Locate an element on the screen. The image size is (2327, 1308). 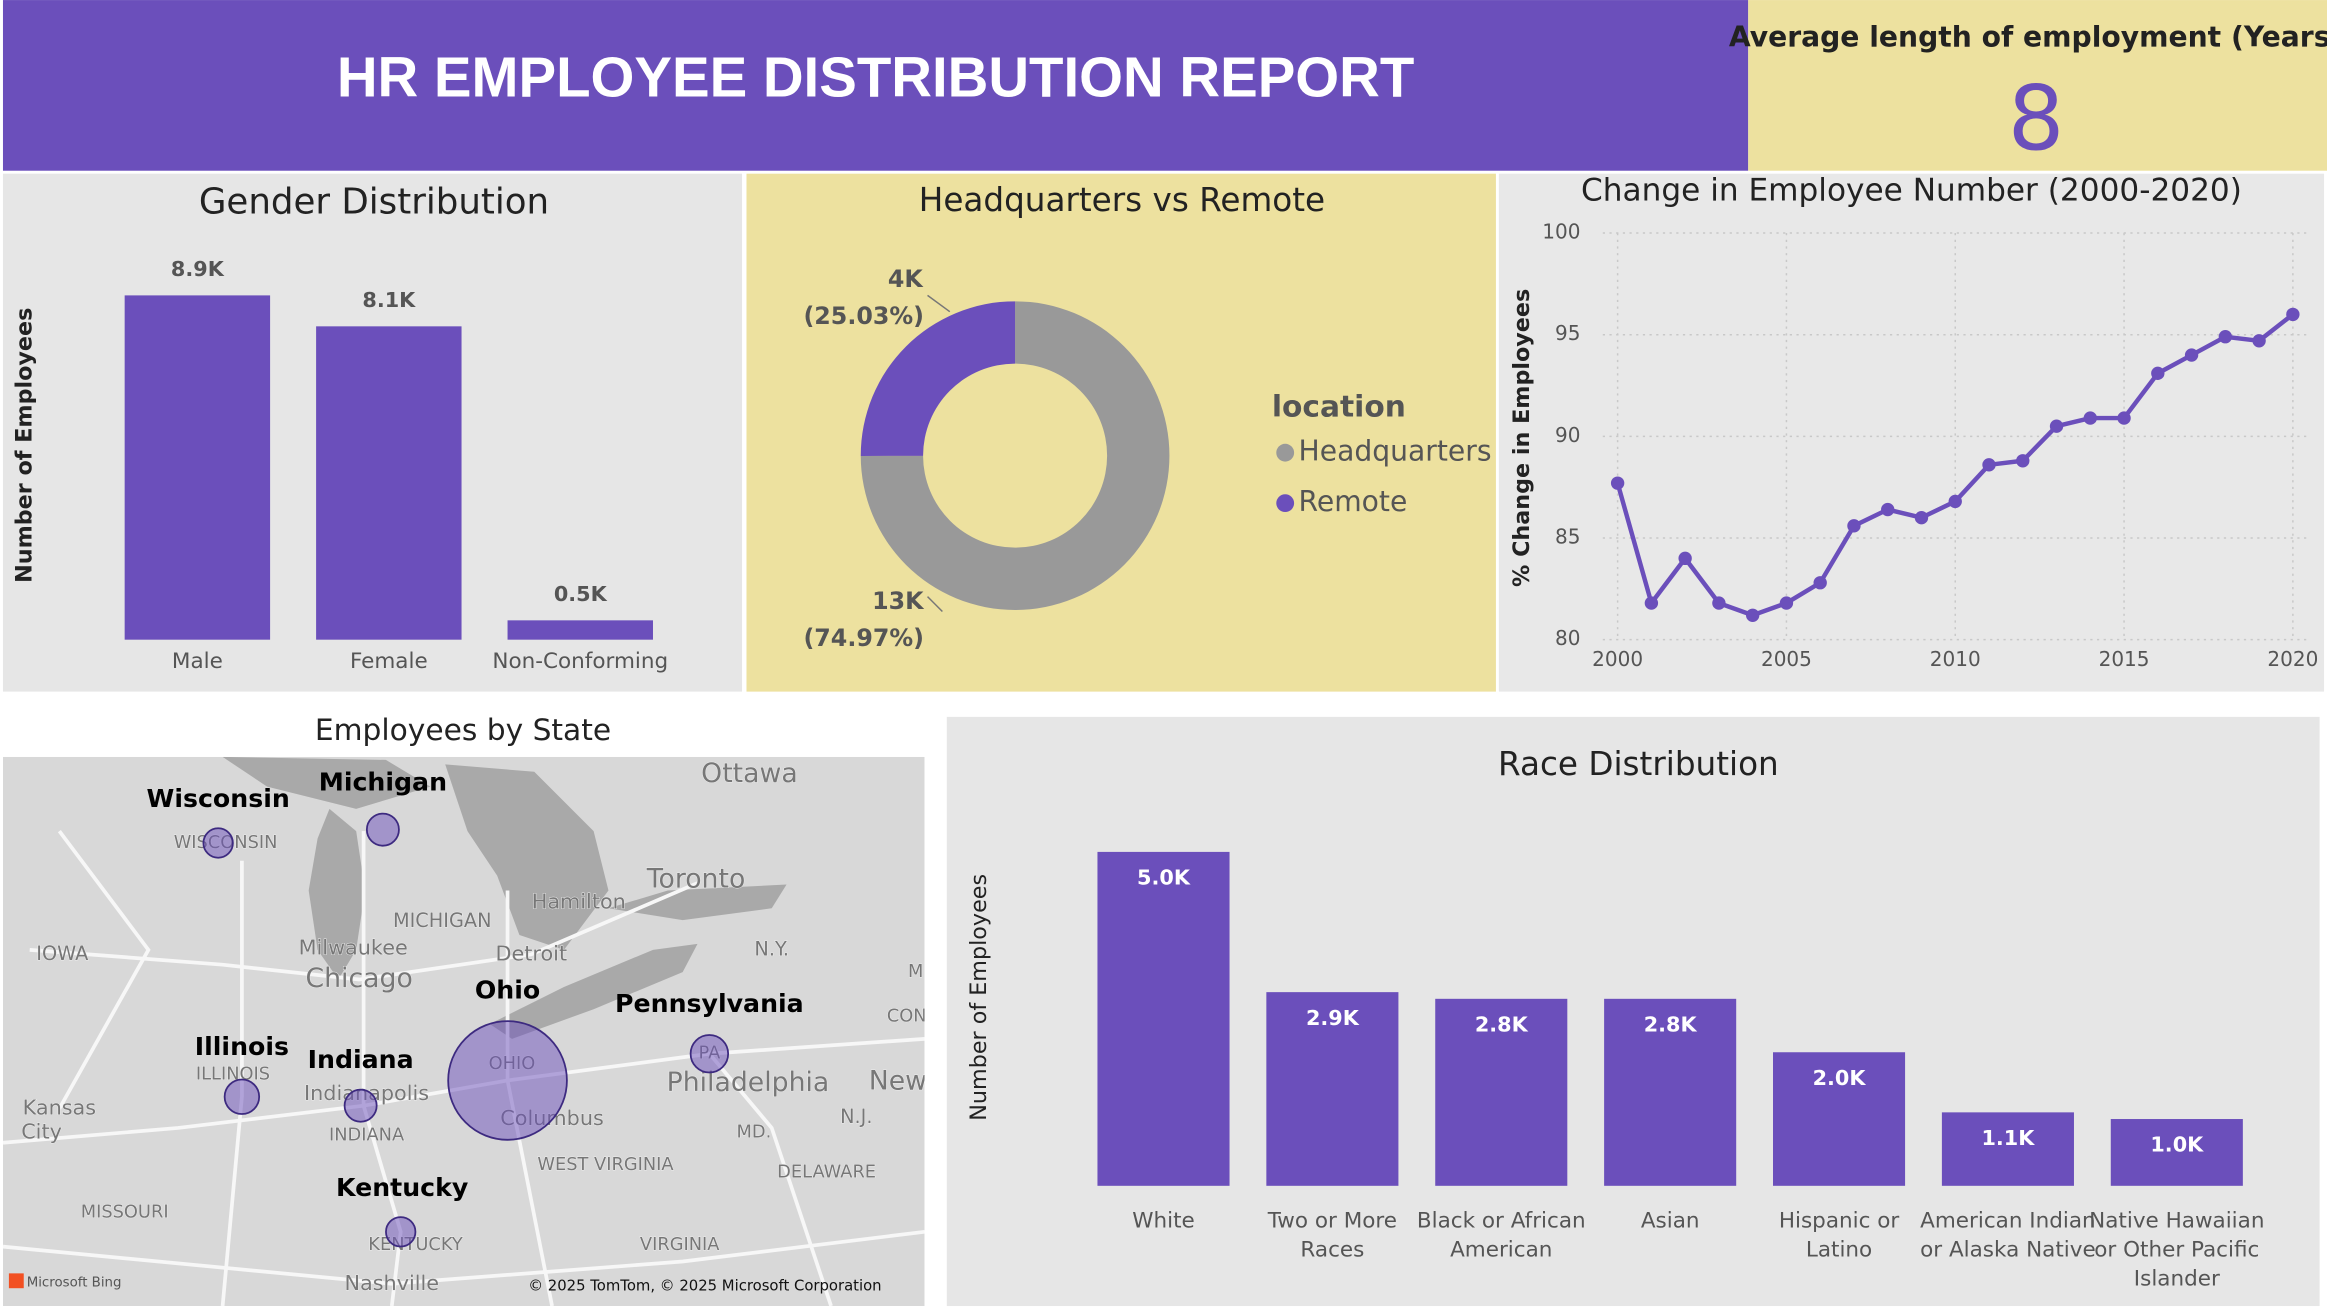
y-tick-label: 80 is located at coordinates (1567, 638).